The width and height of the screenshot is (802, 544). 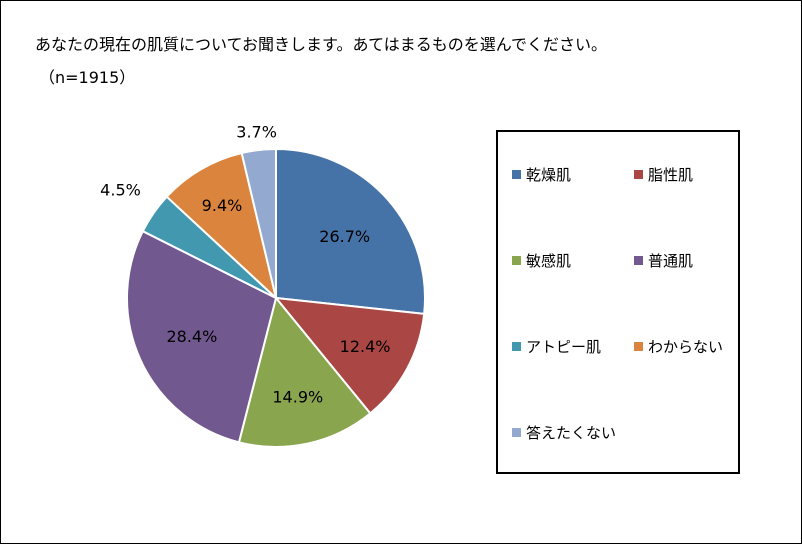 I want to click on chart-title: あなたの現在の肌質についてお聞きします。あてはまるものを選んでください。, so click(x=321, y=44).